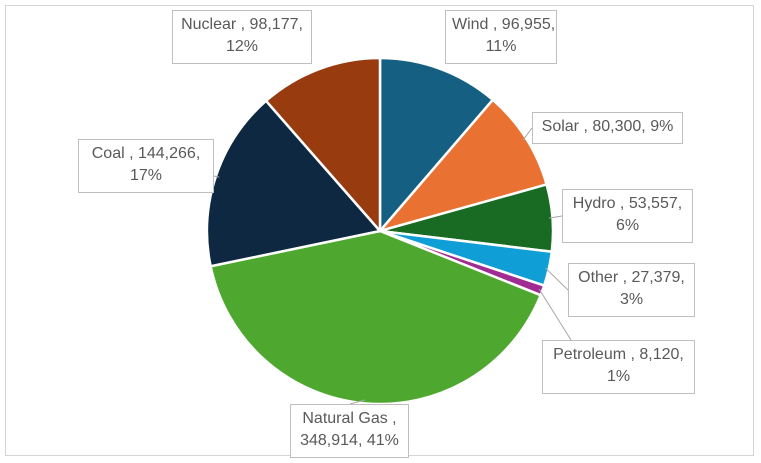 The height and width of the screenshot is (463, 761). I want to click on label-other-value: 27,379,, so click(658, 277).